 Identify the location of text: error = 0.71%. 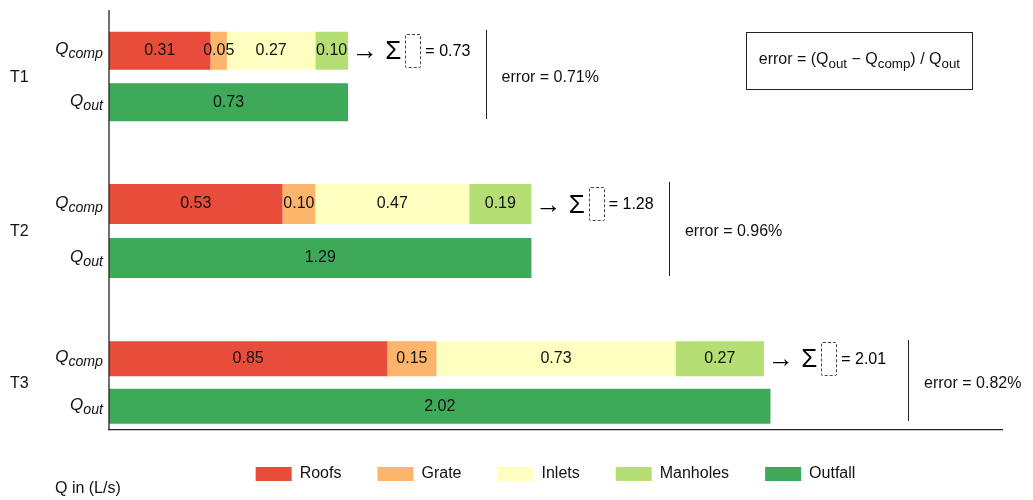
(550, 76).